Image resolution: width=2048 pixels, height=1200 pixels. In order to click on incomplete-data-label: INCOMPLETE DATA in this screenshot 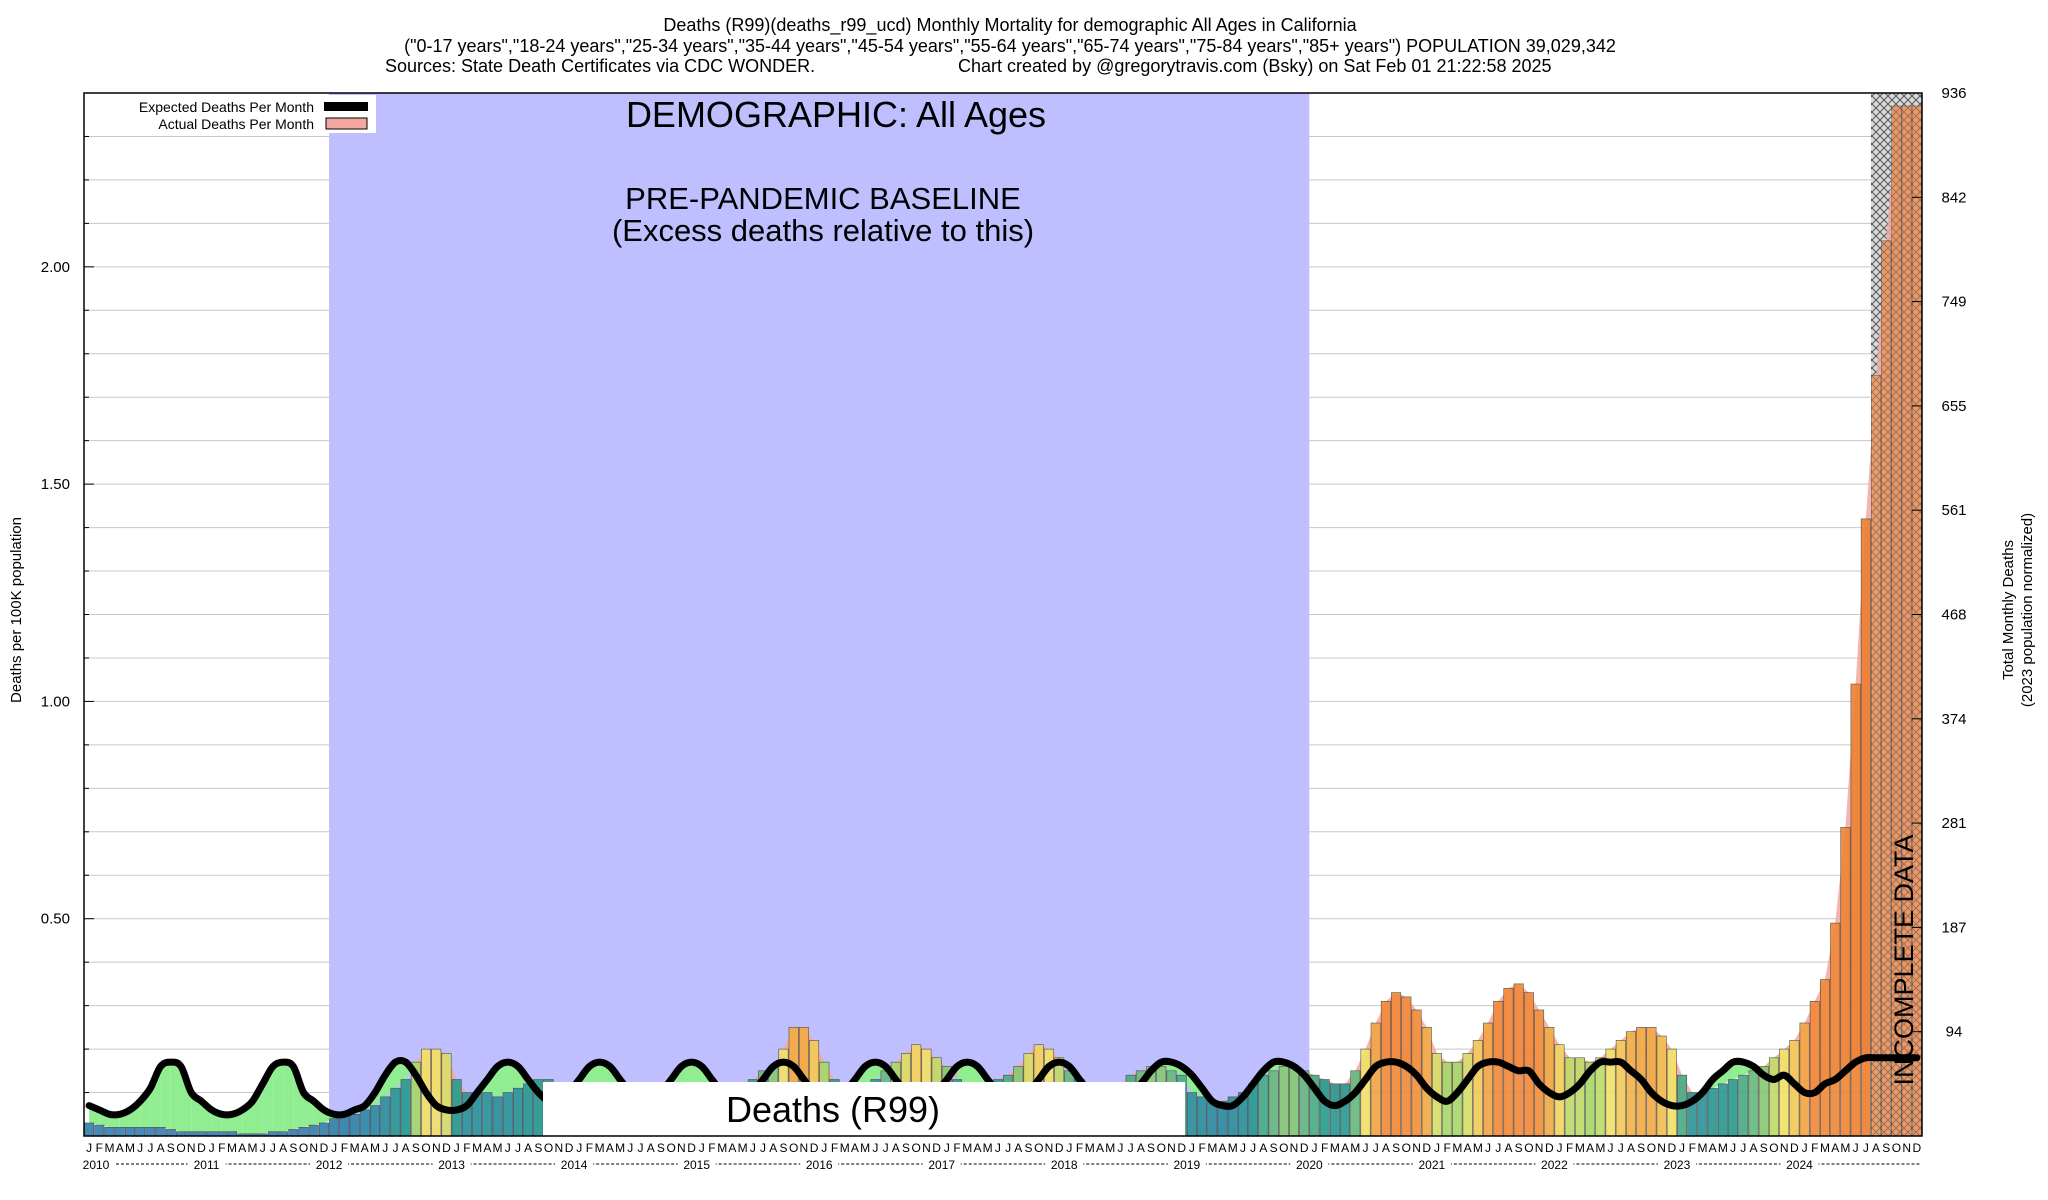, I will do `click(1904, 959)`.